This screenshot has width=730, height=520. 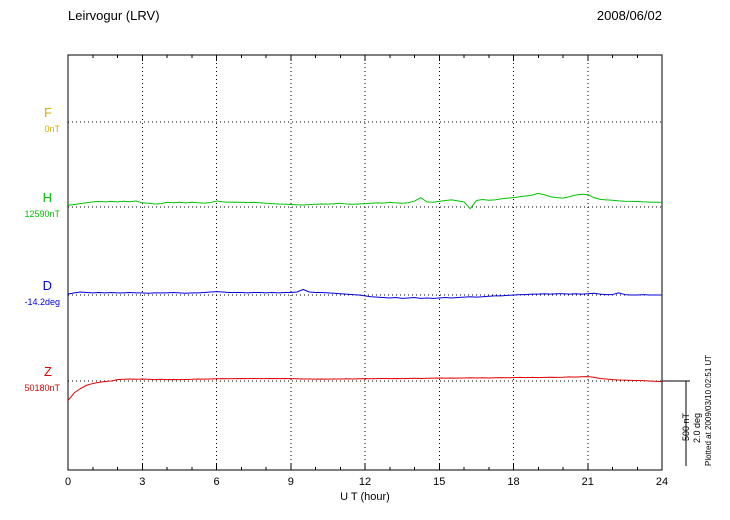 What do you see at coordinates (290, 482) in the screenshot?
I see `x-tick-label-9: 9` at bounding box center [290, 482].